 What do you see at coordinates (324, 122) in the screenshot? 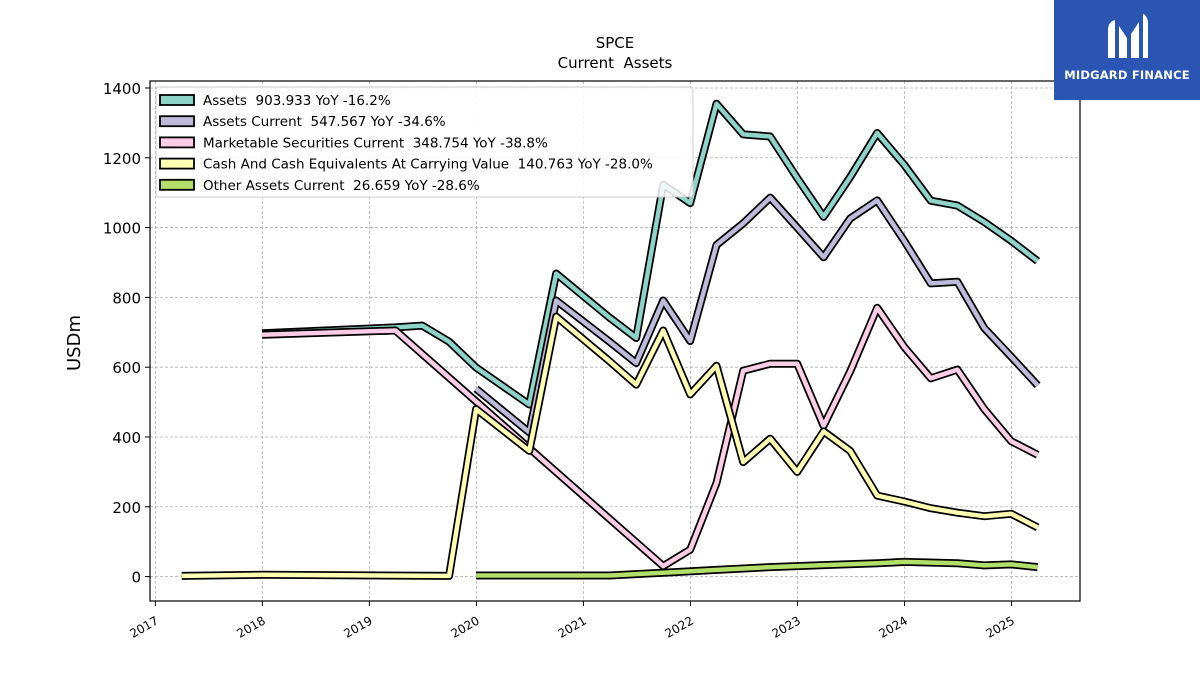
I see `legend-label: Assets Current 547.567 YoY -34.6%` at bounding box center [324, 122].